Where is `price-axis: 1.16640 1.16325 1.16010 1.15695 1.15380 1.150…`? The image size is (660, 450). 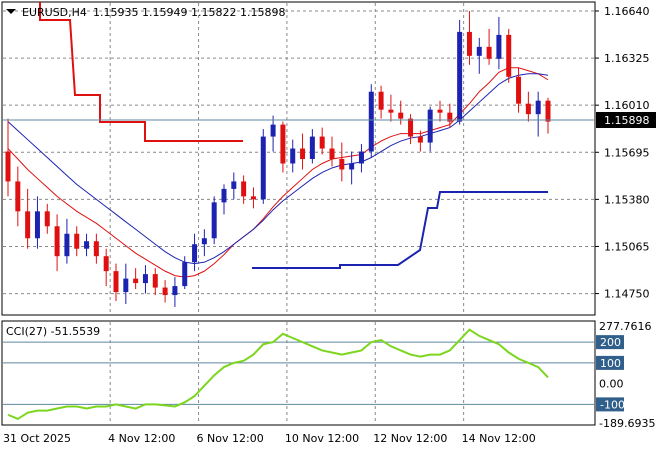
price-axis: 1.16640 1.16325 1.16010 1.15695 1.15380 1.150… is located at coordinates (622, 153).